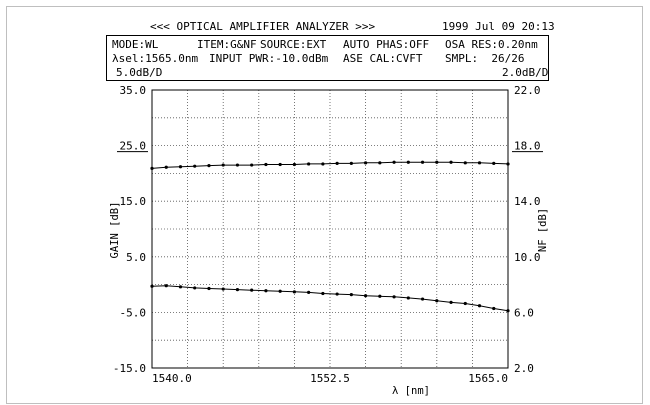 This screenshot has width=650, height=405. Describe the element at coordinates (527, 257) in the screenshot. I see `y-right-tick-label: 10.0` at that location.